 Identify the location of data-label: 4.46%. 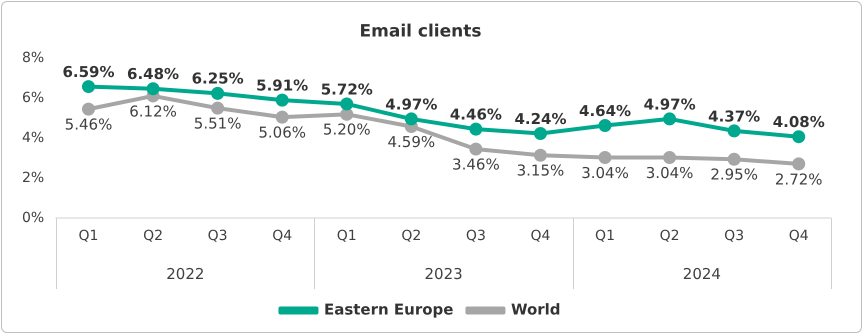
(476, 115).